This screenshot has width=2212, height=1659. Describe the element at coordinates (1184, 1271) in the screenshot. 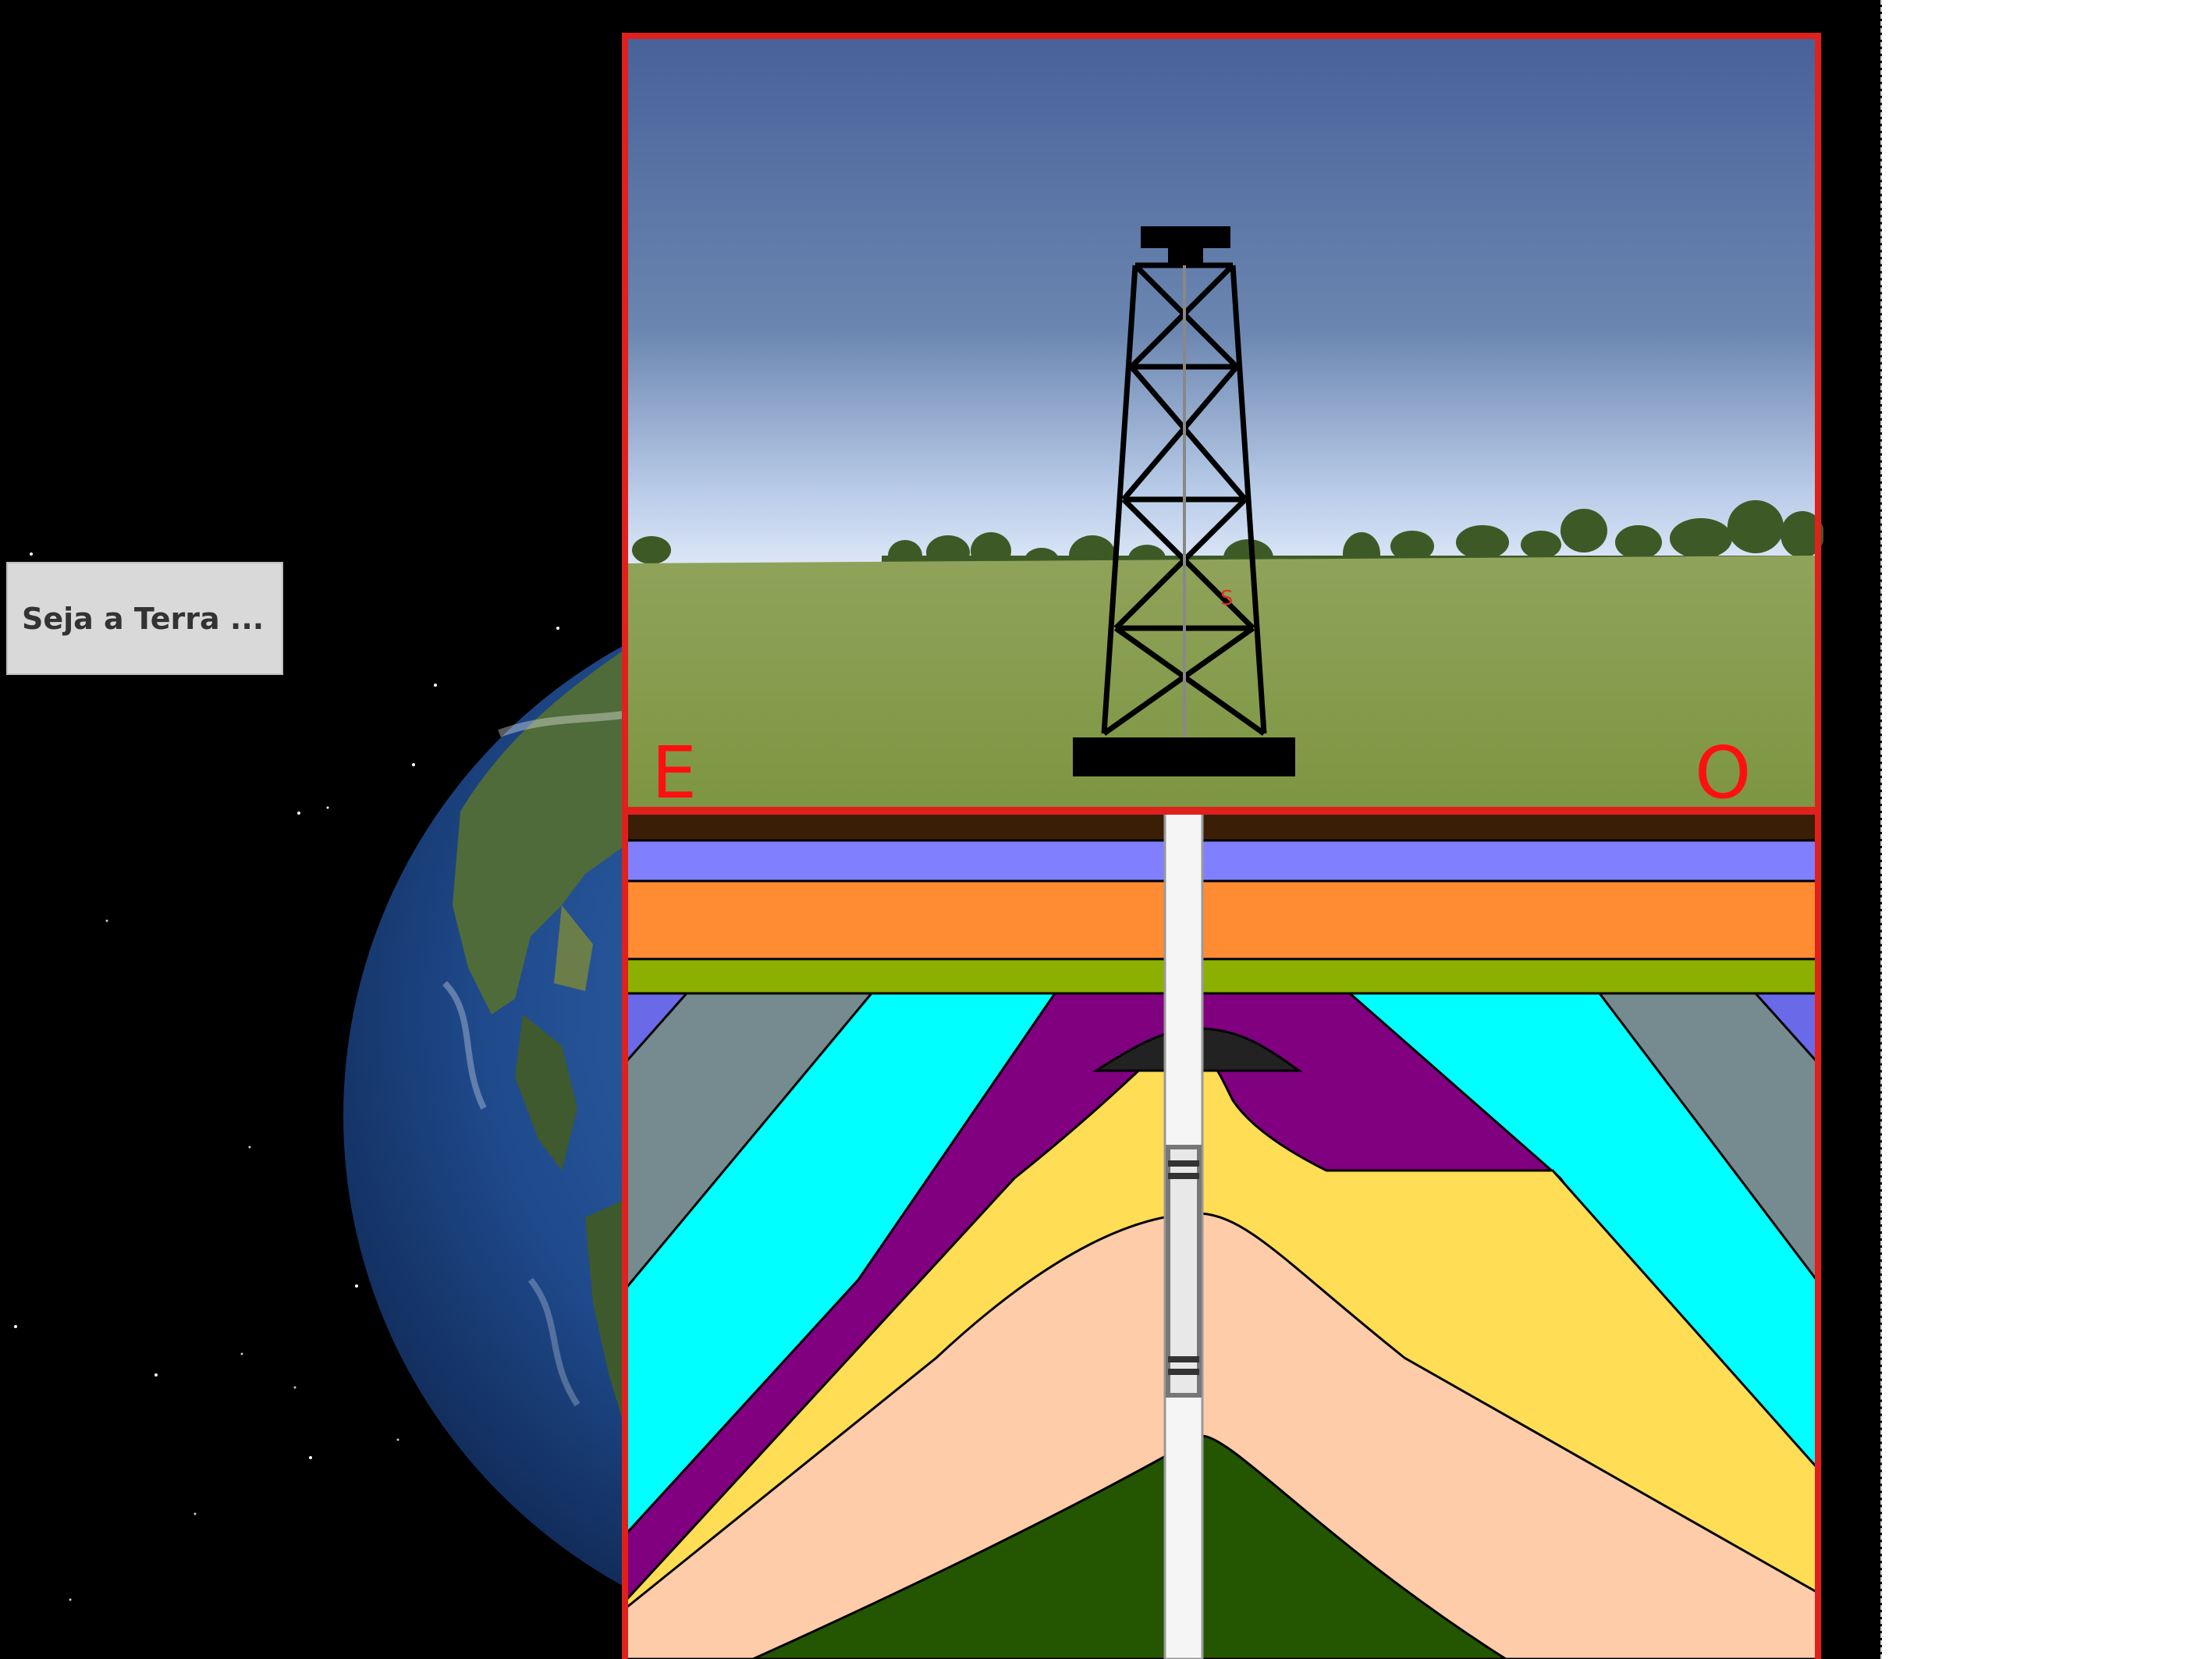

I see `drill-bit-icon` at that location.